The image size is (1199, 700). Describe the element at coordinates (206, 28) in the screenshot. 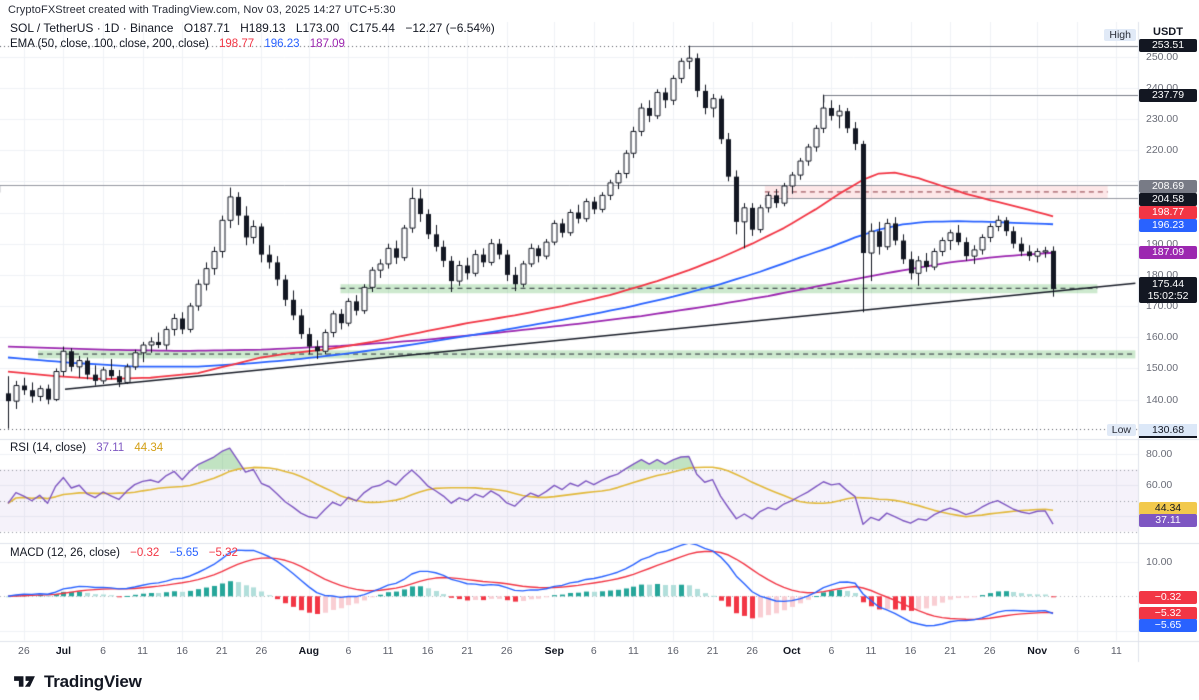

I see `ohlc-open: O187.71` at that location.